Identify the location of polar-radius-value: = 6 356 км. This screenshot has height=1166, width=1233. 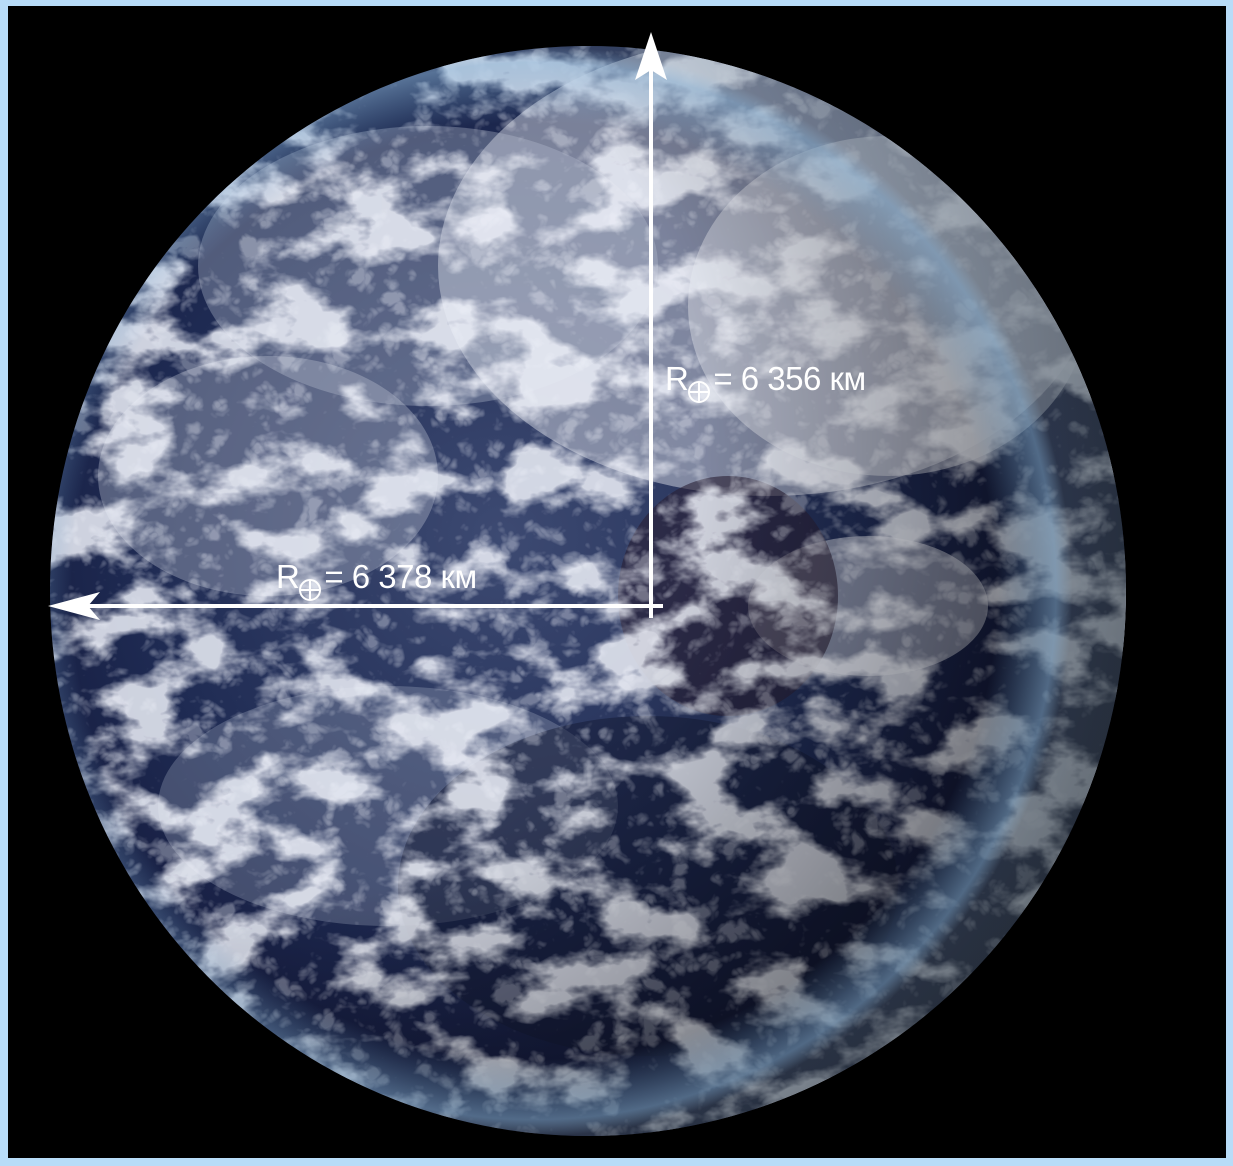
(789, 378).